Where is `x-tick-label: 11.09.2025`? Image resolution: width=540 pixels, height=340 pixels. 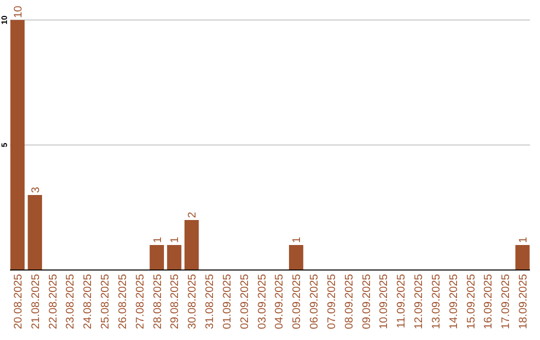
x-tick-label: 11.09.2025 is located at coordinates (402, 301).